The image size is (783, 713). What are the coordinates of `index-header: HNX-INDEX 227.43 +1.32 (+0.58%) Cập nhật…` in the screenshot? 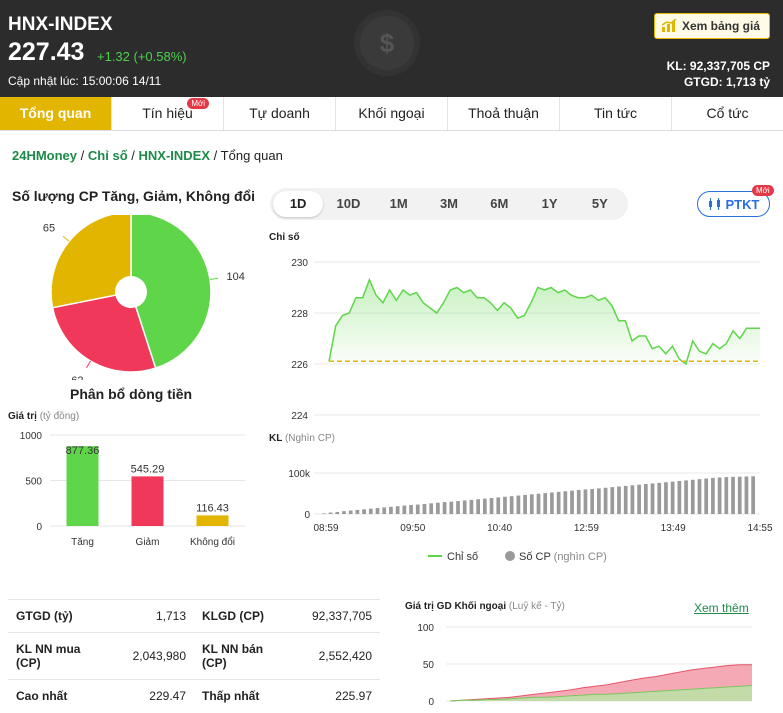 It's located at (391, 48).